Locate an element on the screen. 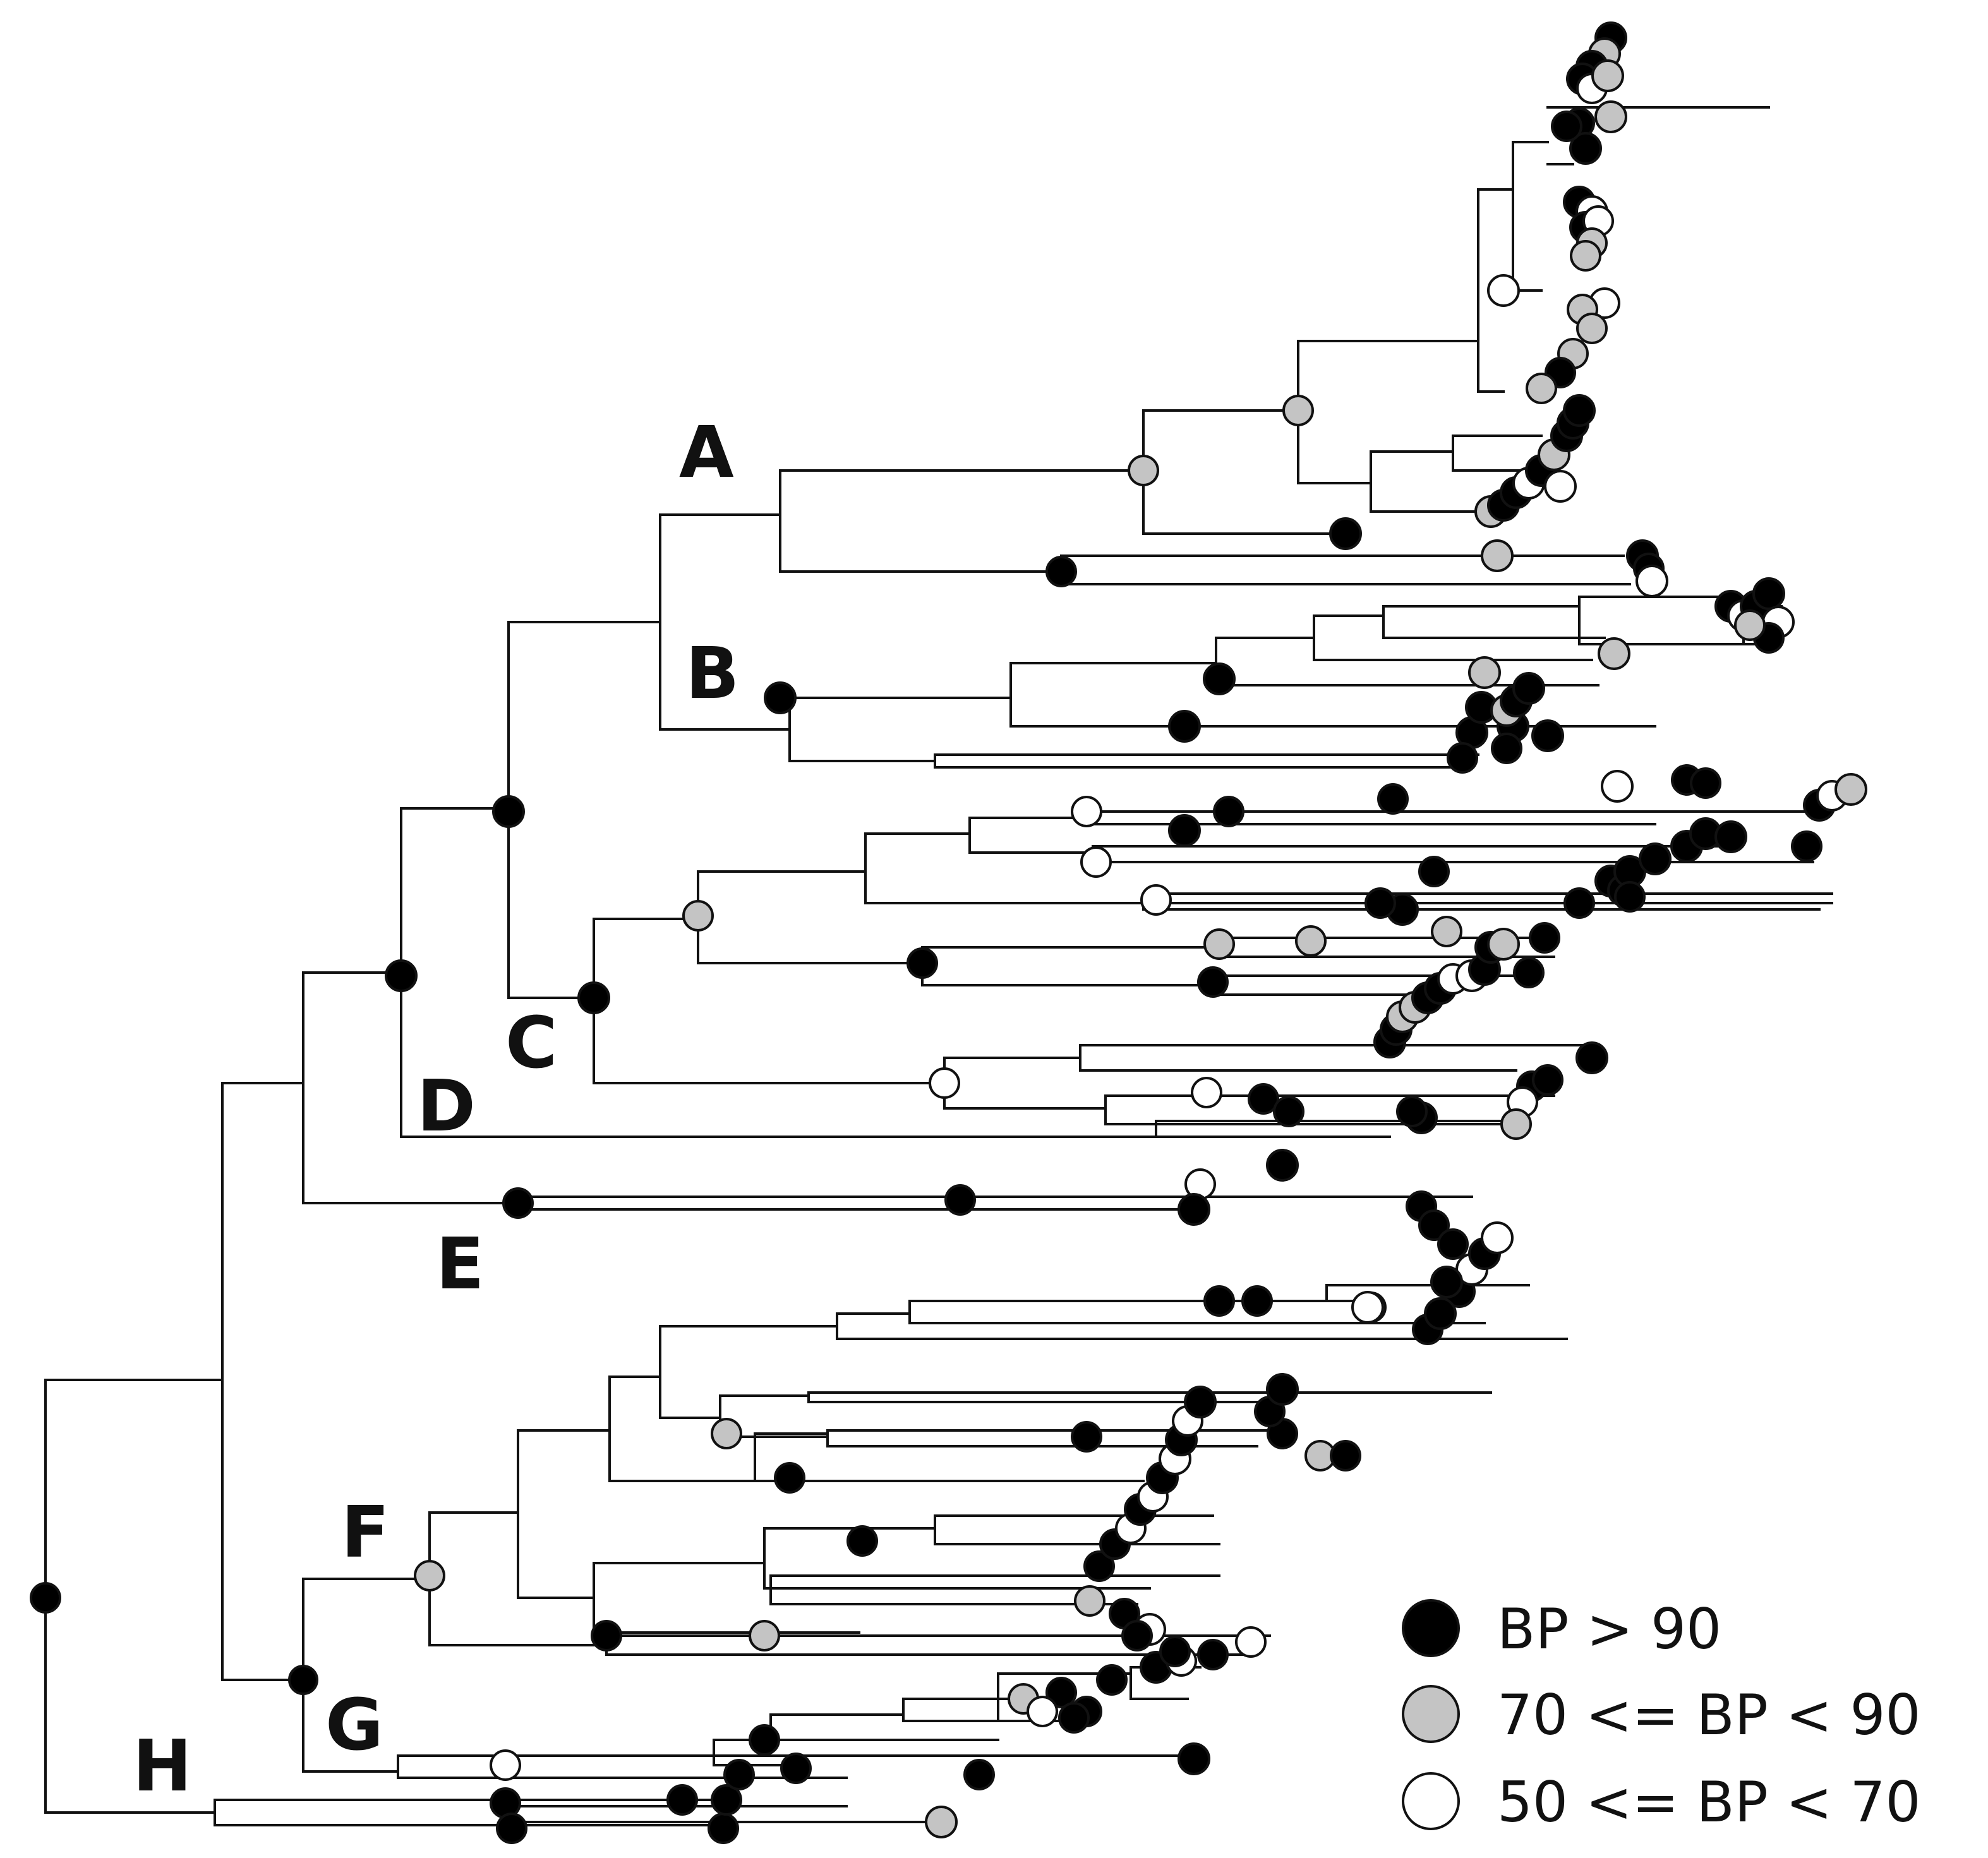  branch-f-top2 is located at coordinates (1197, 1312).